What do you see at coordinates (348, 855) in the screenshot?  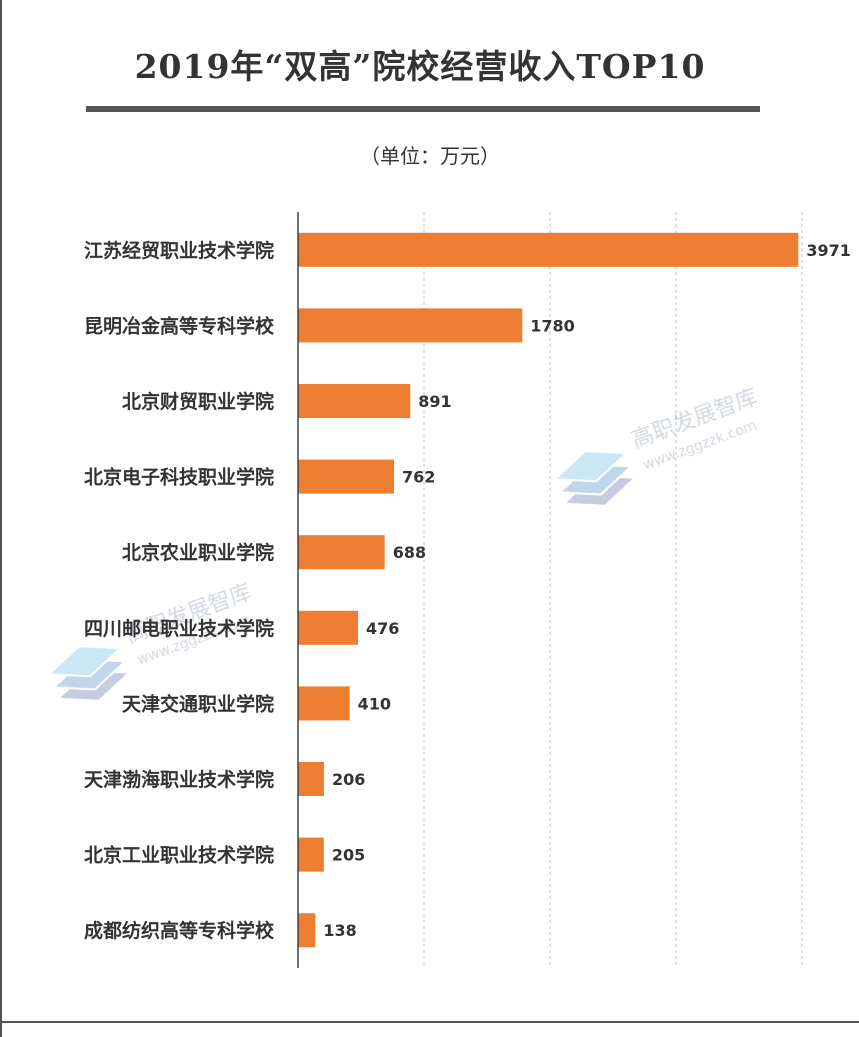 I see `data-label: 205` at bounding box center [348, 855].